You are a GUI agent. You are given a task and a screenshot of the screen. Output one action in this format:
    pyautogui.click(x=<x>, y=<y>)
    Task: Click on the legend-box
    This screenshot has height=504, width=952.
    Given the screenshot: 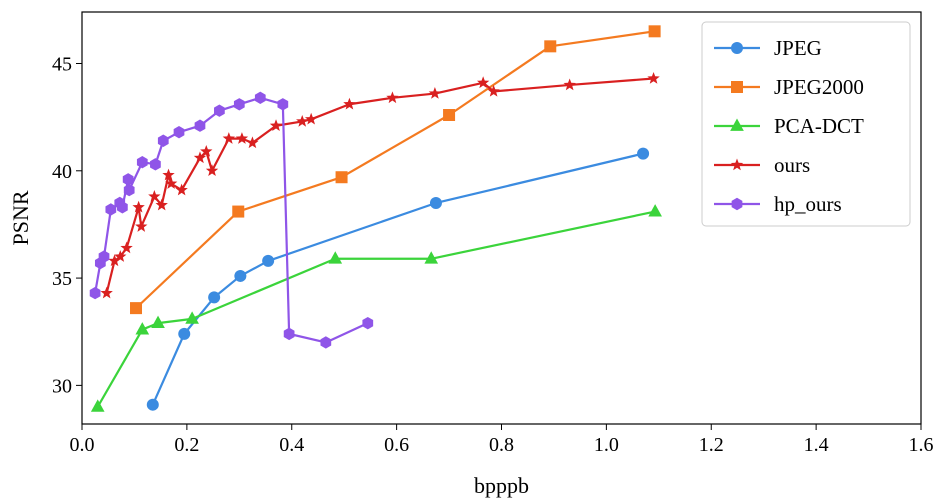 What is the action you would take?
    pyautogui.click(x=806, y=124)
    